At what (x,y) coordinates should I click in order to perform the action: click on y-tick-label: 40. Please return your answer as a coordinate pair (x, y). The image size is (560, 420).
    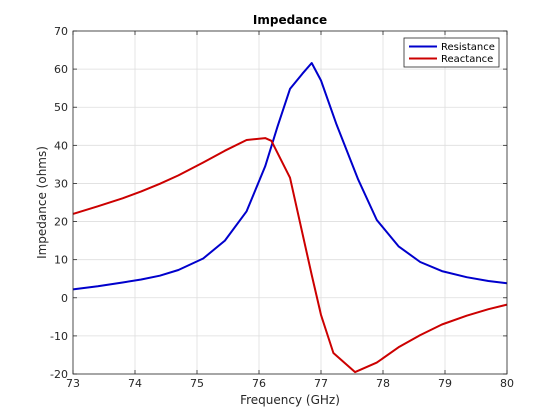
    Looking at the image, I should click on (61, 145).